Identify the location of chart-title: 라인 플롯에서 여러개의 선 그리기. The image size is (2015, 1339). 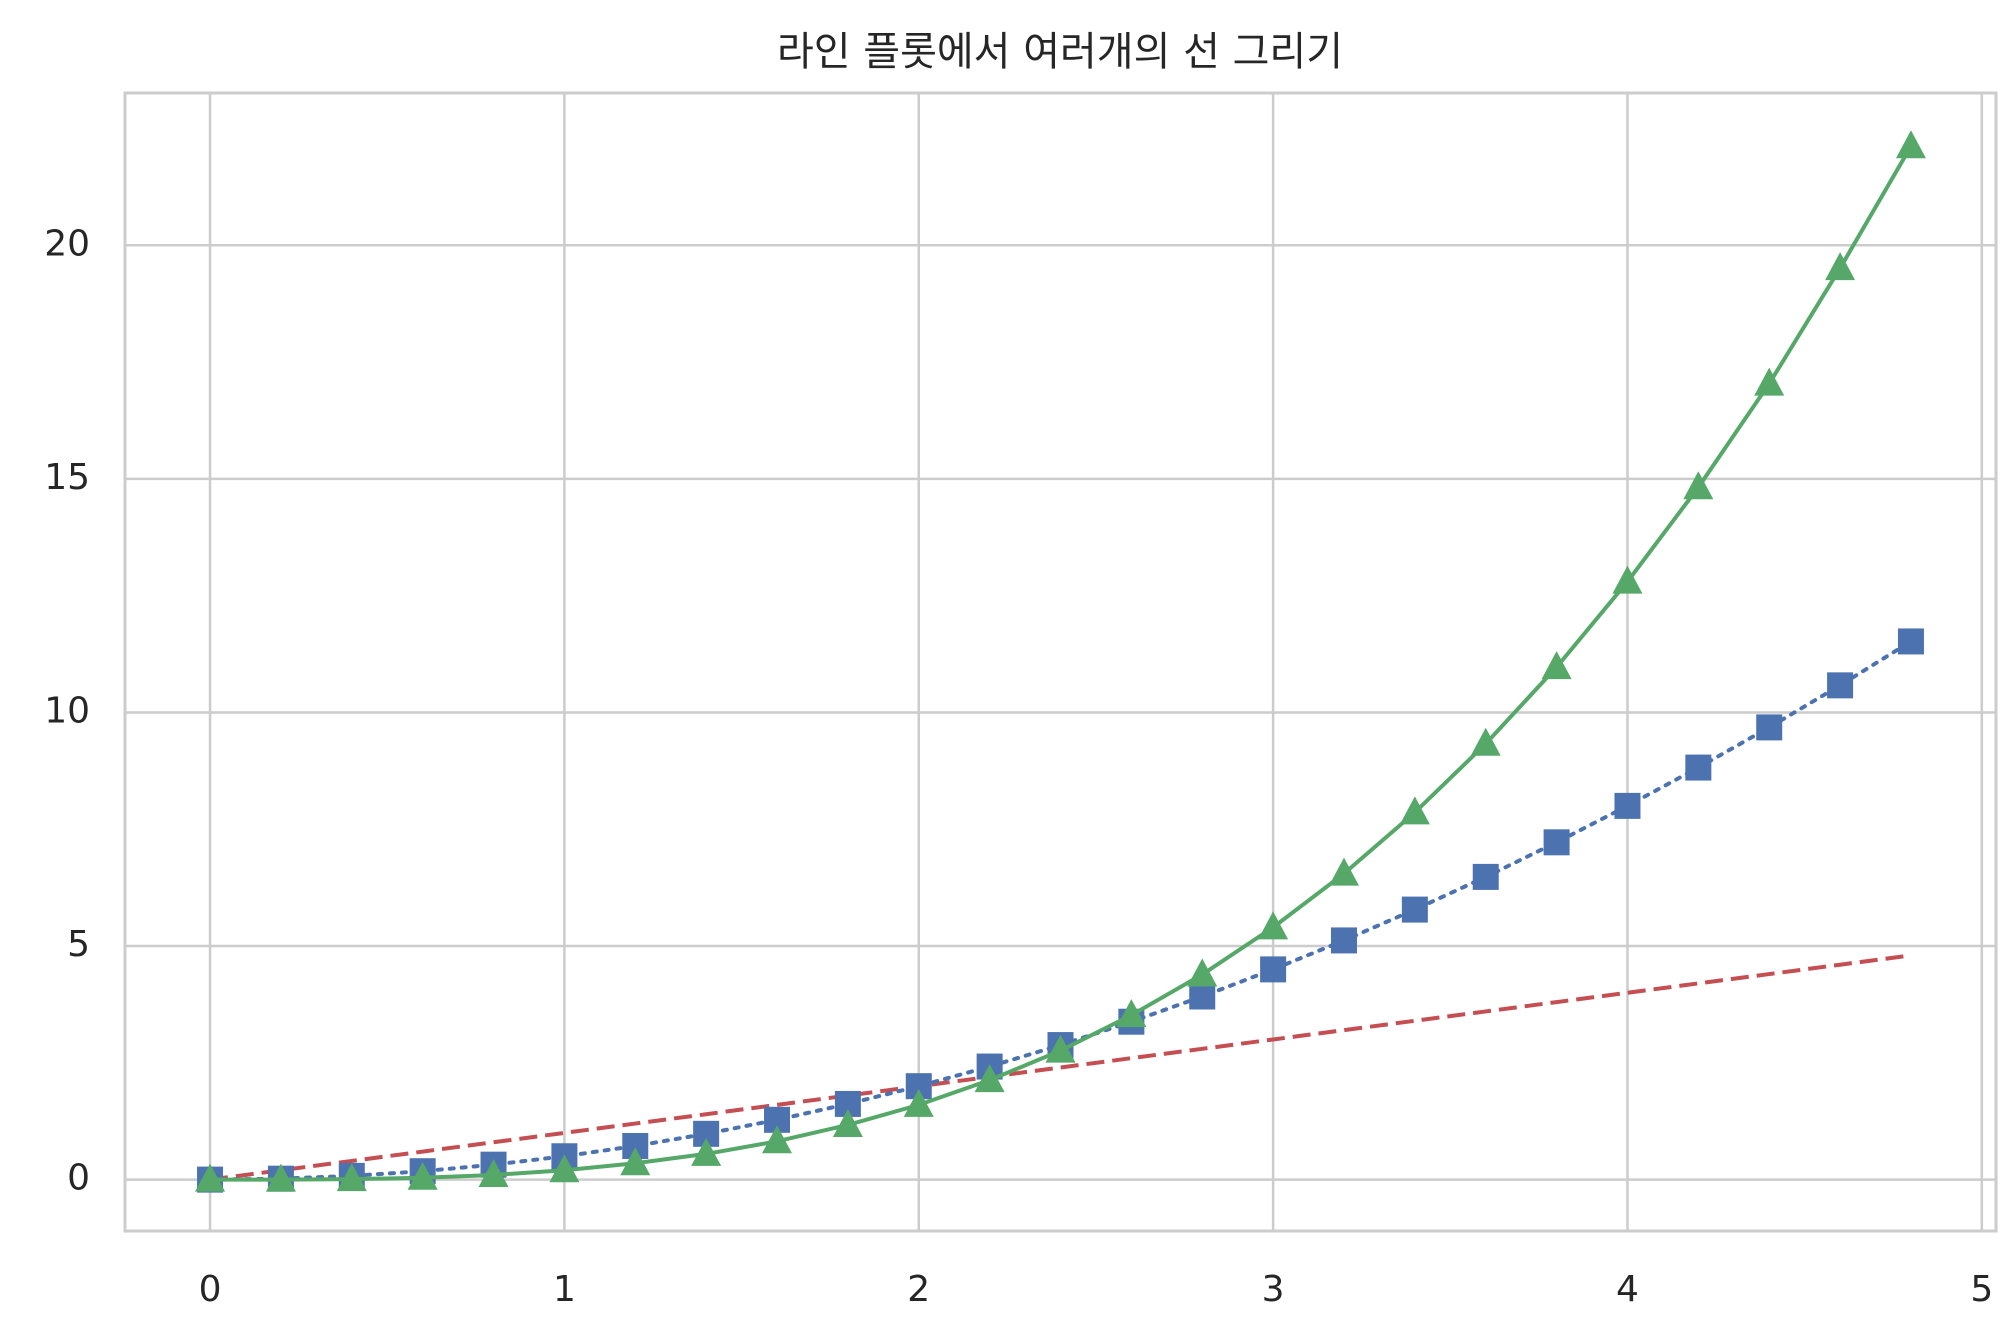
(1060, 52).